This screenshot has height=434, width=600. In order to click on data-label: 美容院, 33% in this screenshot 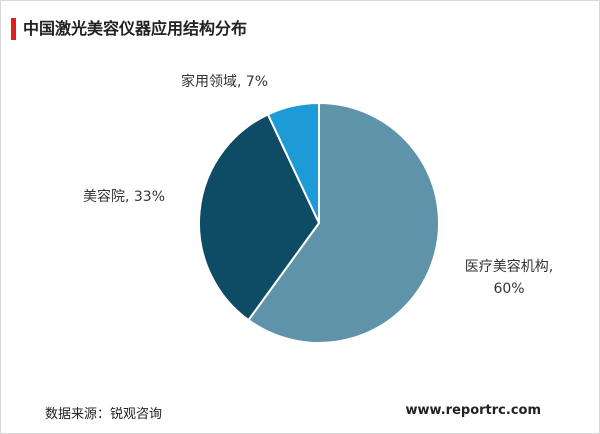, I will do `click(124, 197)`.